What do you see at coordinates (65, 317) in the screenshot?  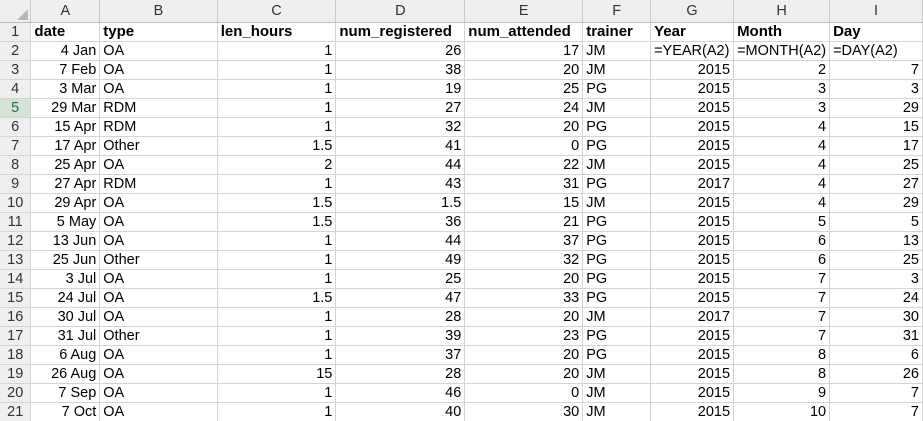 I see `cell-a16: 30 Jul` at bounding box center [65, 317].